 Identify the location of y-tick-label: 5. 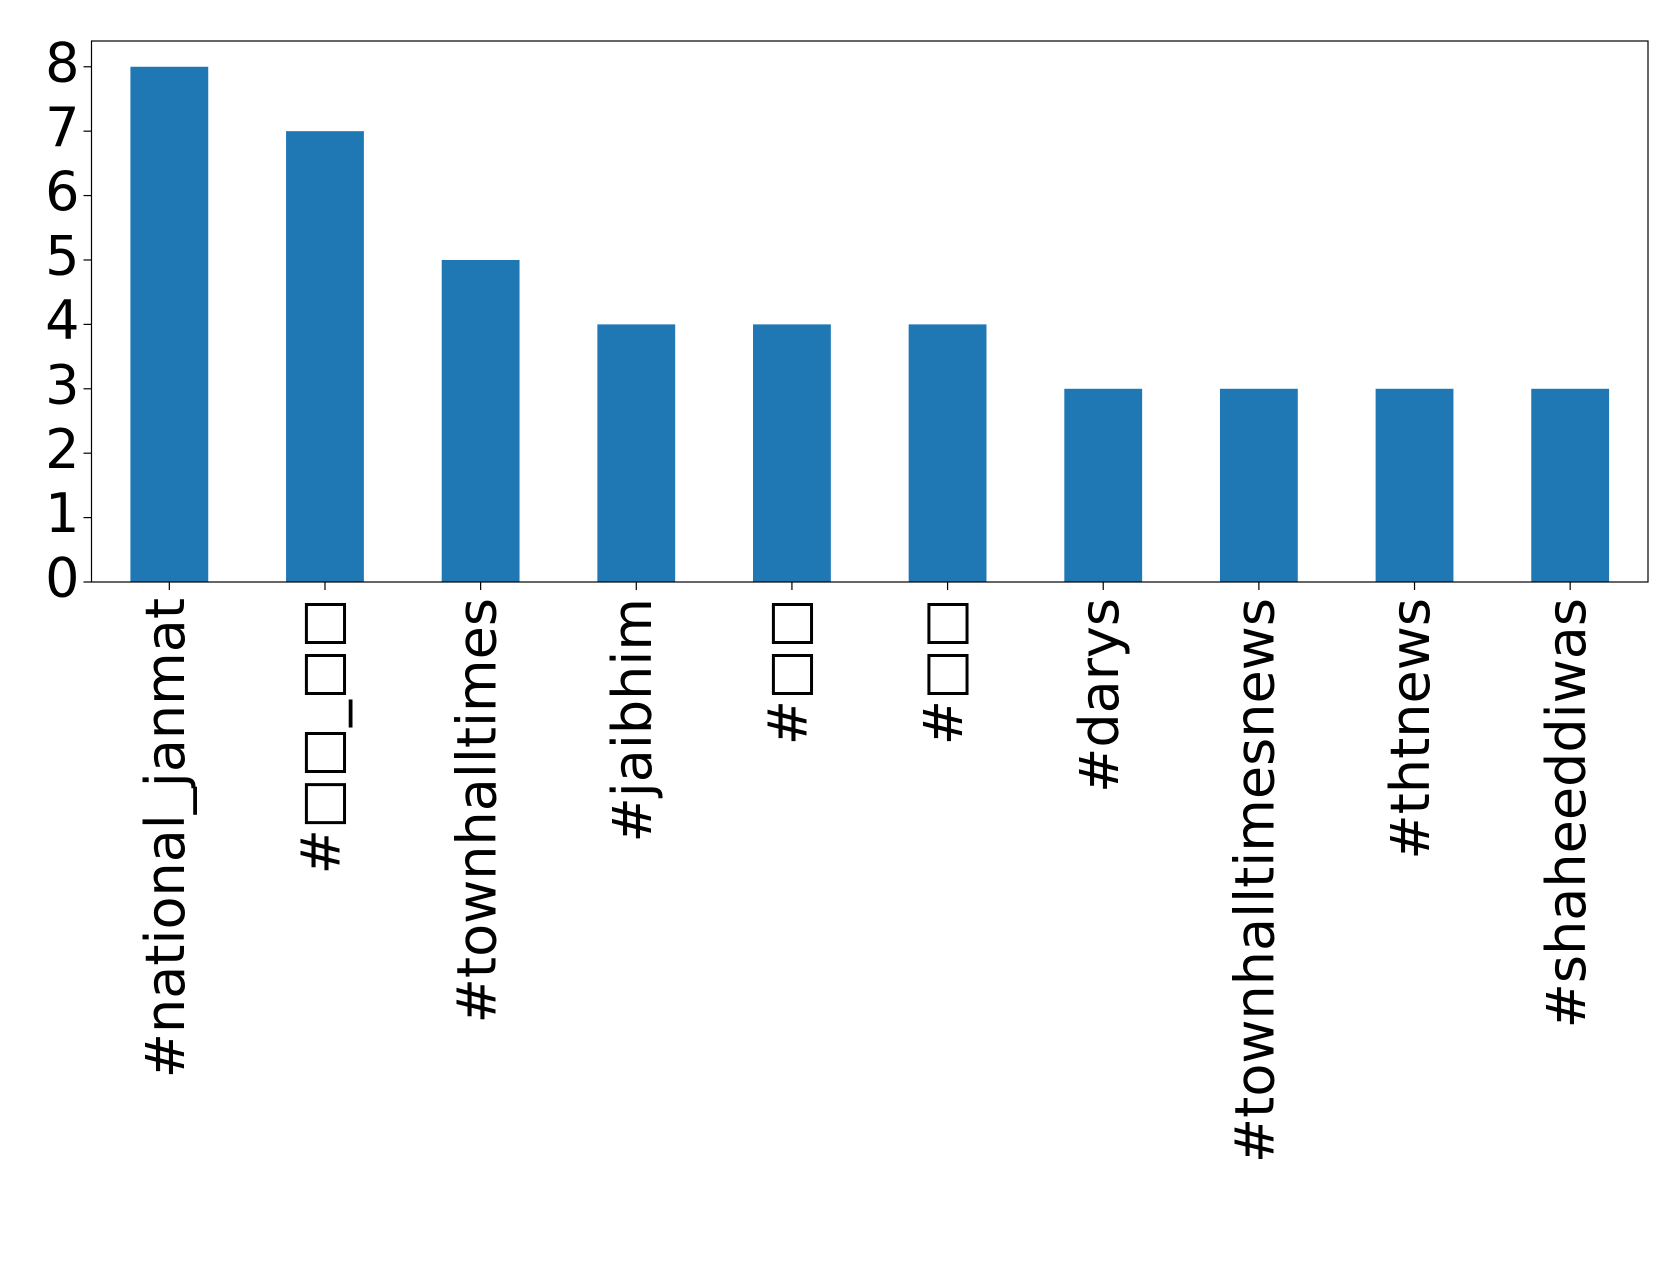
(62, 256).